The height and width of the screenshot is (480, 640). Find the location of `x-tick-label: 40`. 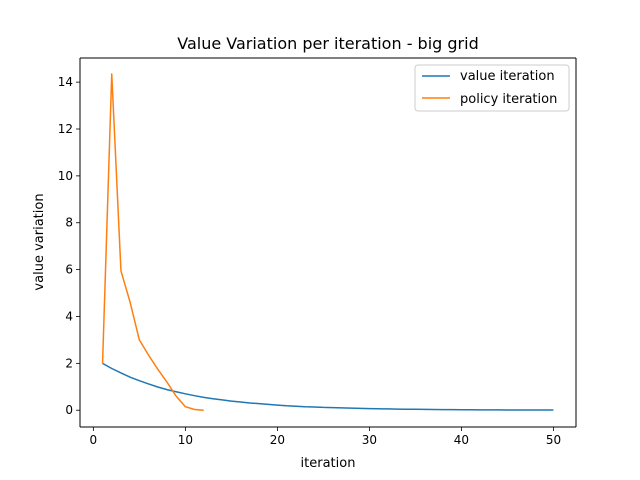

x-tick-label: 40 is located at coordinates (461, 440).